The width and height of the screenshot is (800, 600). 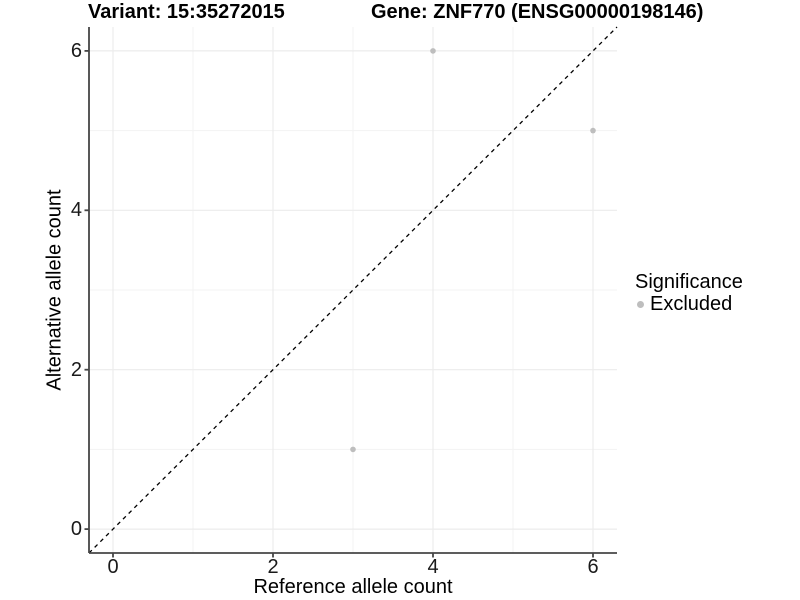 I want to click on y-tick-label: 2, so click(x=76, y=369).